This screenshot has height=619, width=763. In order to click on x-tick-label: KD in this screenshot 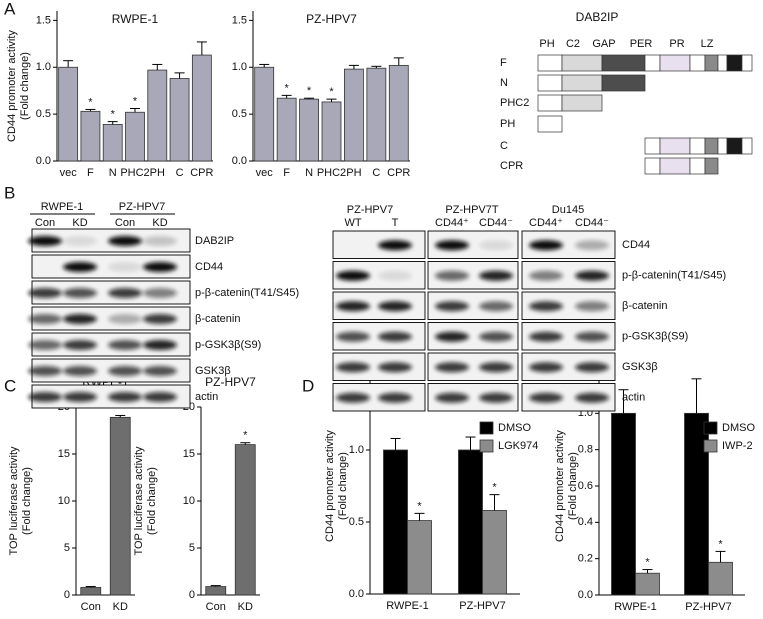, I will do `click(120, 607)`.